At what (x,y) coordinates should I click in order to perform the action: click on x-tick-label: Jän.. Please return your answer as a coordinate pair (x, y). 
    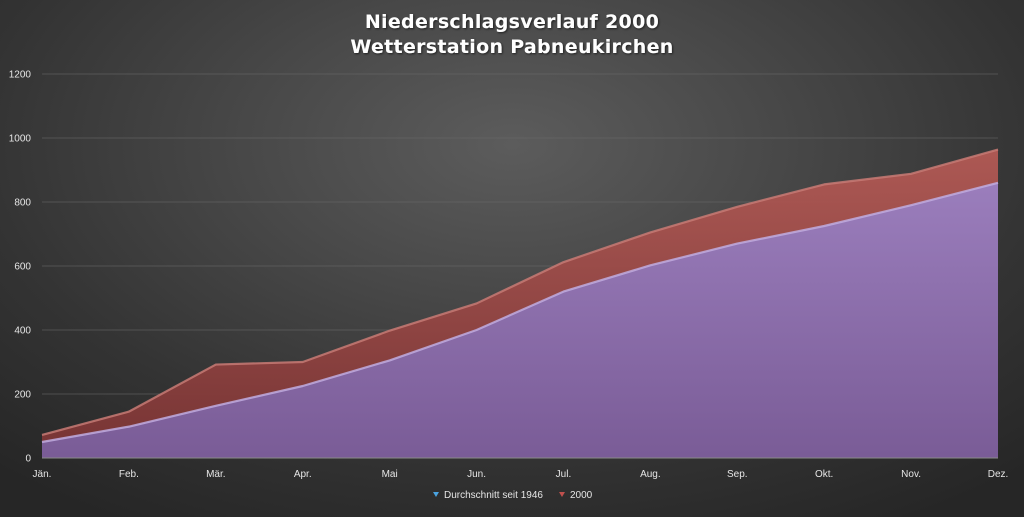
    Looking at the image, I should click on (42, 474).